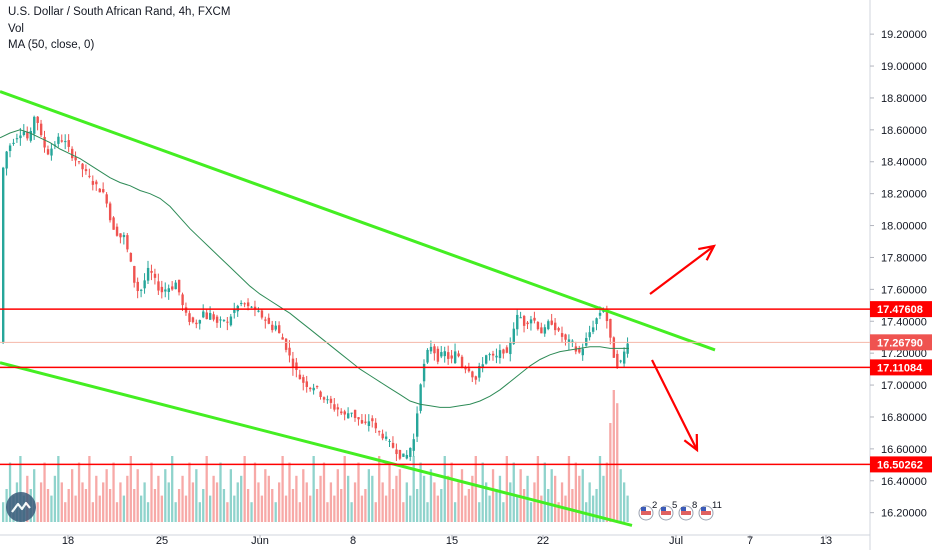  Describe the element at coordinates (707, 252) in the screenshot. I see `up-arrow-head` at that location.